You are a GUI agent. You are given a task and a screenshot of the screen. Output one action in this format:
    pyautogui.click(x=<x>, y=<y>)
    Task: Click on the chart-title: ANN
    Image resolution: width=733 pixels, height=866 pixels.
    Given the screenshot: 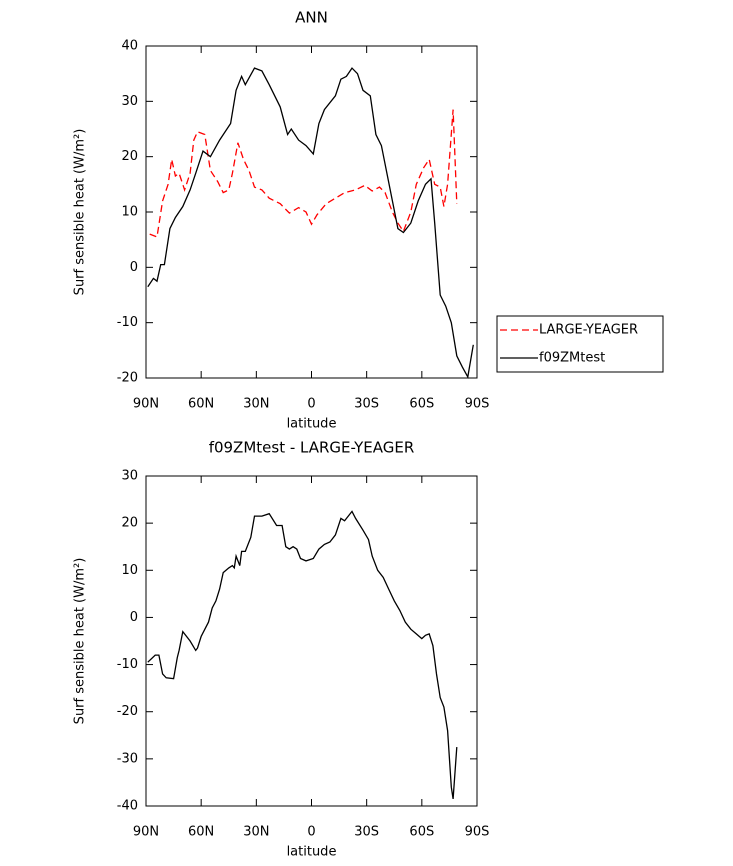 What is the action you would take?
    pyautogui.click(x=311, y=18)
    